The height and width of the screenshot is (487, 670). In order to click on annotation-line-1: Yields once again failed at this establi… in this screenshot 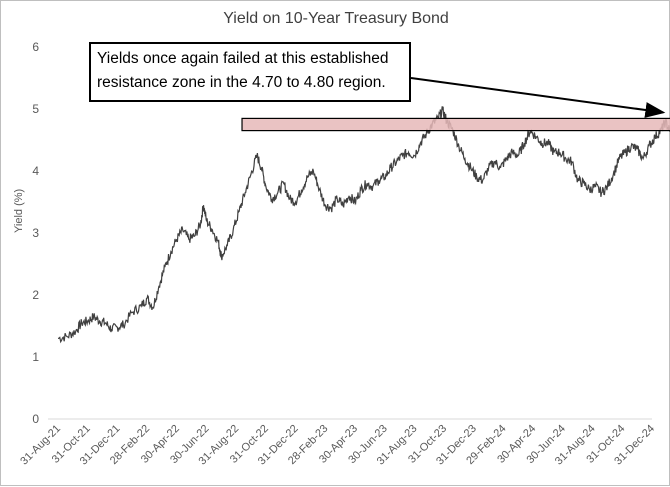, I will do `click(243, 58)`.